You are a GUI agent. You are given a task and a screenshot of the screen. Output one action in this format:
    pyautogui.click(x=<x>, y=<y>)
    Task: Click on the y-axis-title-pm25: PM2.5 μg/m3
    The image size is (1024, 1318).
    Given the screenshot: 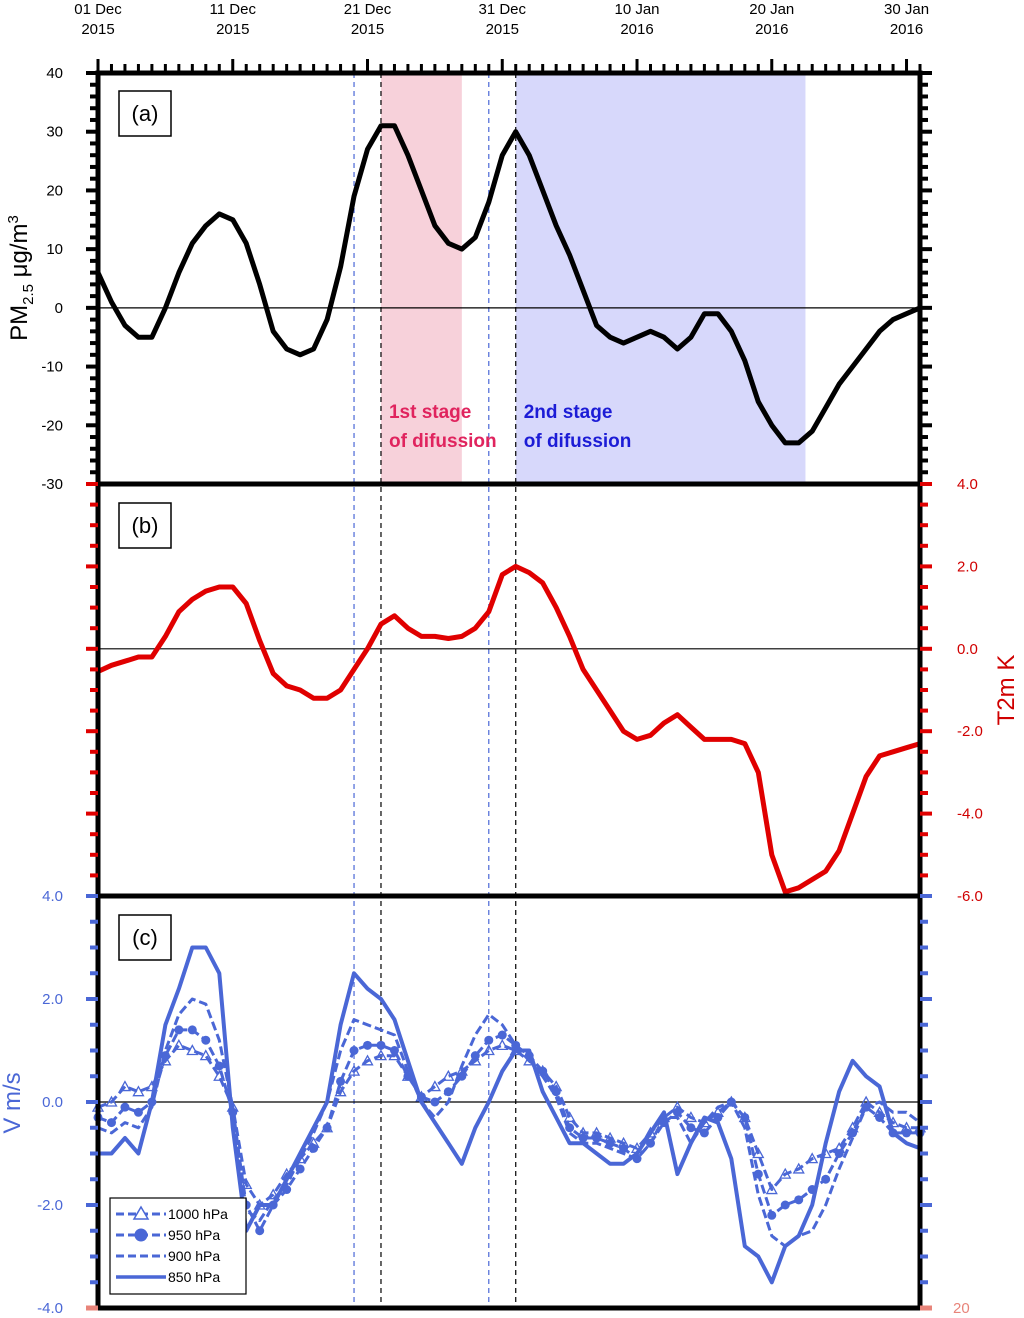 What is the action you would take?
    pyautogui.click(x=21, y=278)
    